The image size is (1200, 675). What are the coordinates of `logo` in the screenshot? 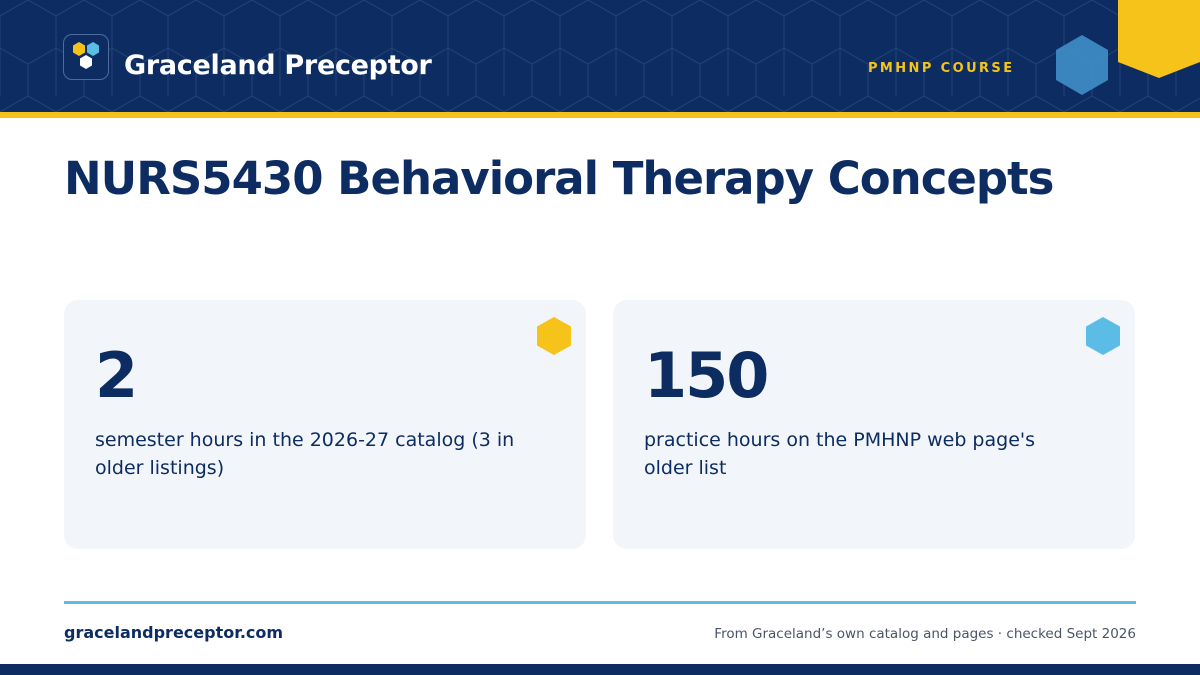 It's located at (86, 57).